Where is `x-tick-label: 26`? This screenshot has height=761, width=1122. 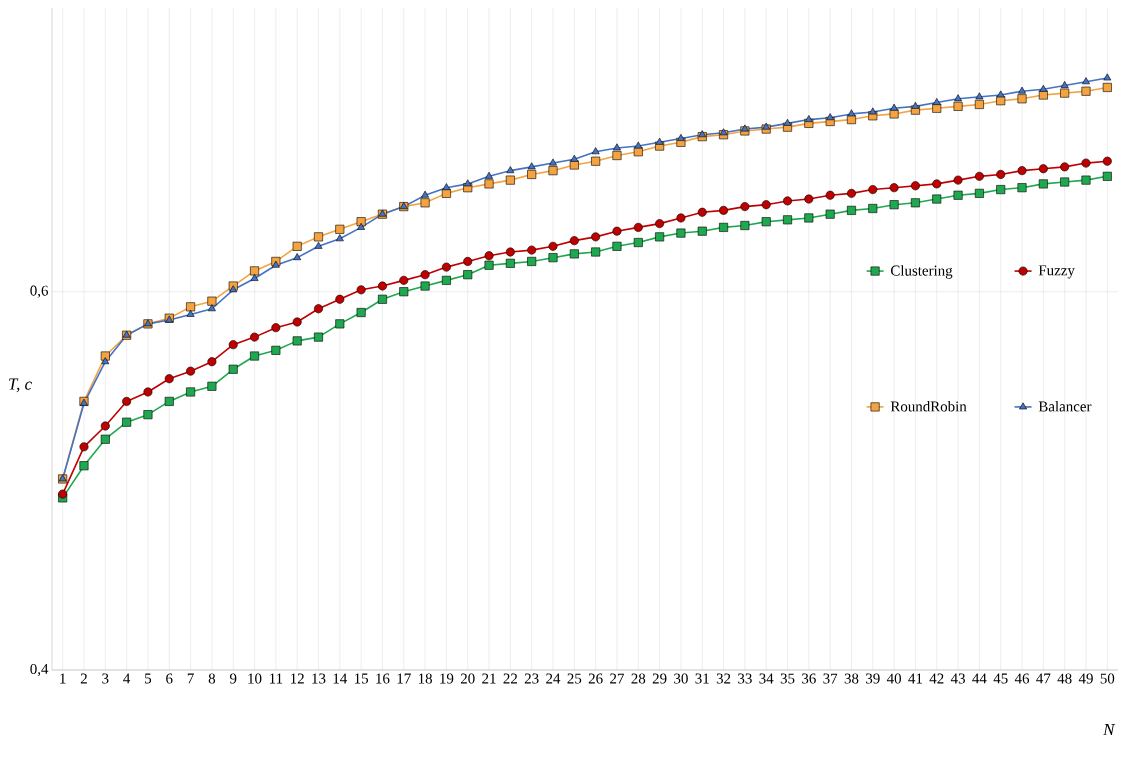
x-tick-label: 26 is located at coordinates (595, 678).